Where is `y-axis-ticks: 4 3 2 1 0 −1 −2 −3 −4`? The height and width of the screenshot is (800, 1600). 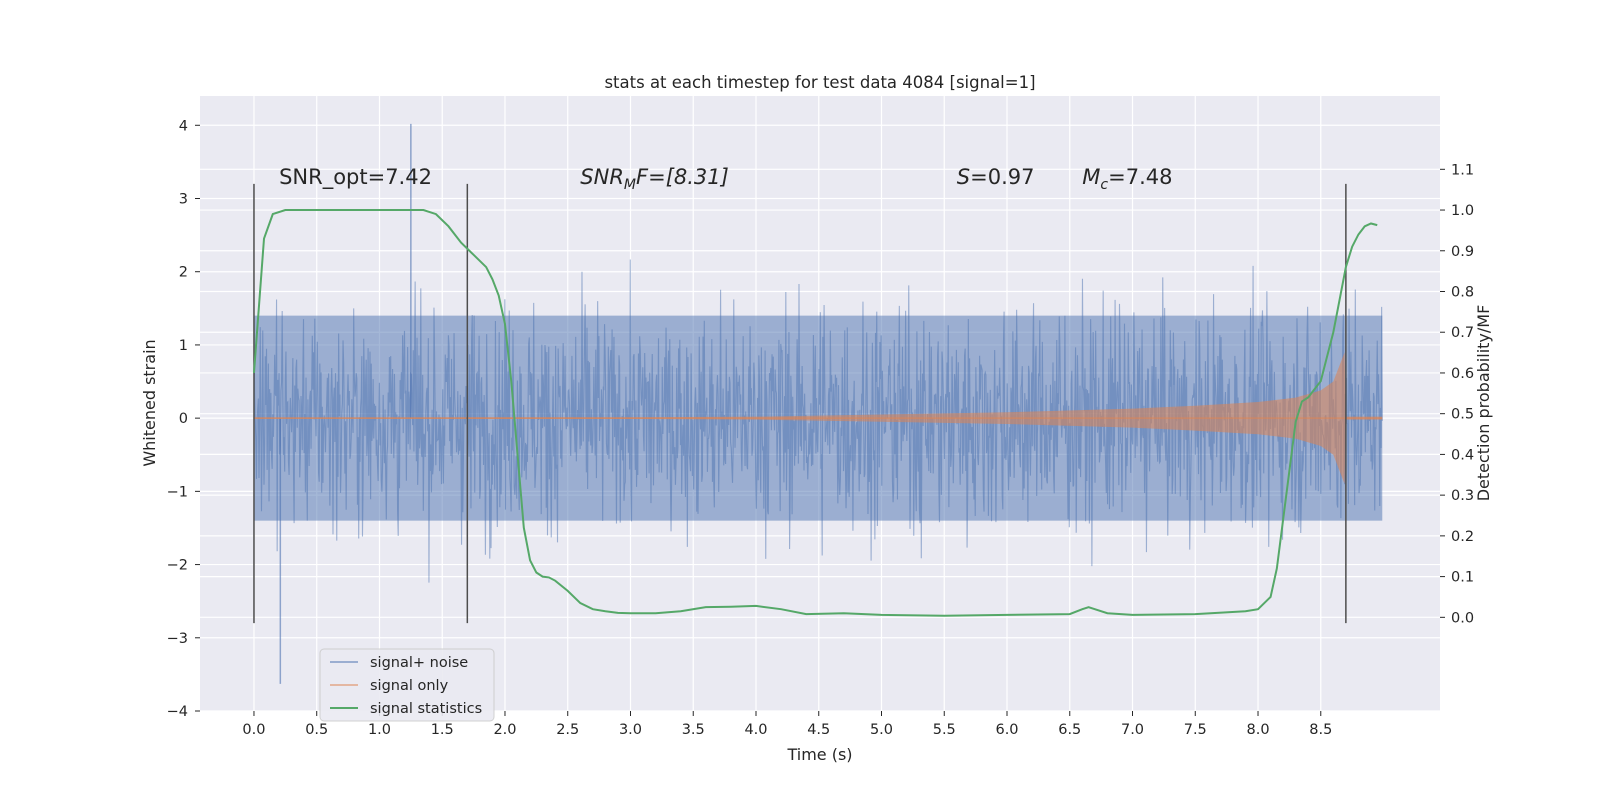 y-axis-ticks: 4 3 2 1 0 −1 −2 −3 −4 is located at coordinates (183, 419).